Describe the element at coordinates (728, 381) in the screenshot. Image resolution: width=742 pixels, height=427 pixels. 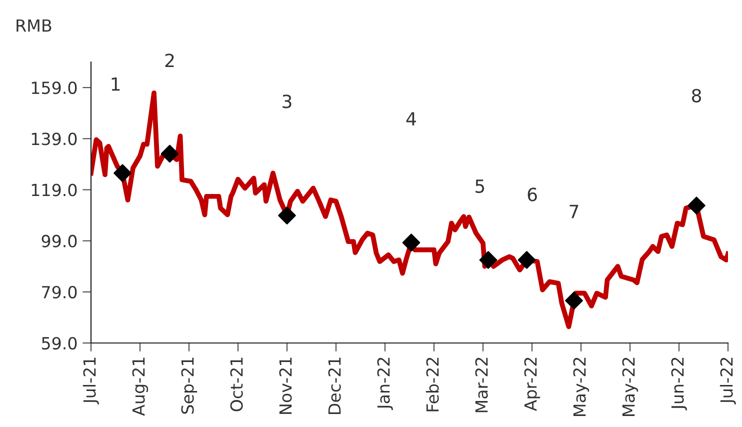
I see `x-tick-label: Jul-22` at that location.